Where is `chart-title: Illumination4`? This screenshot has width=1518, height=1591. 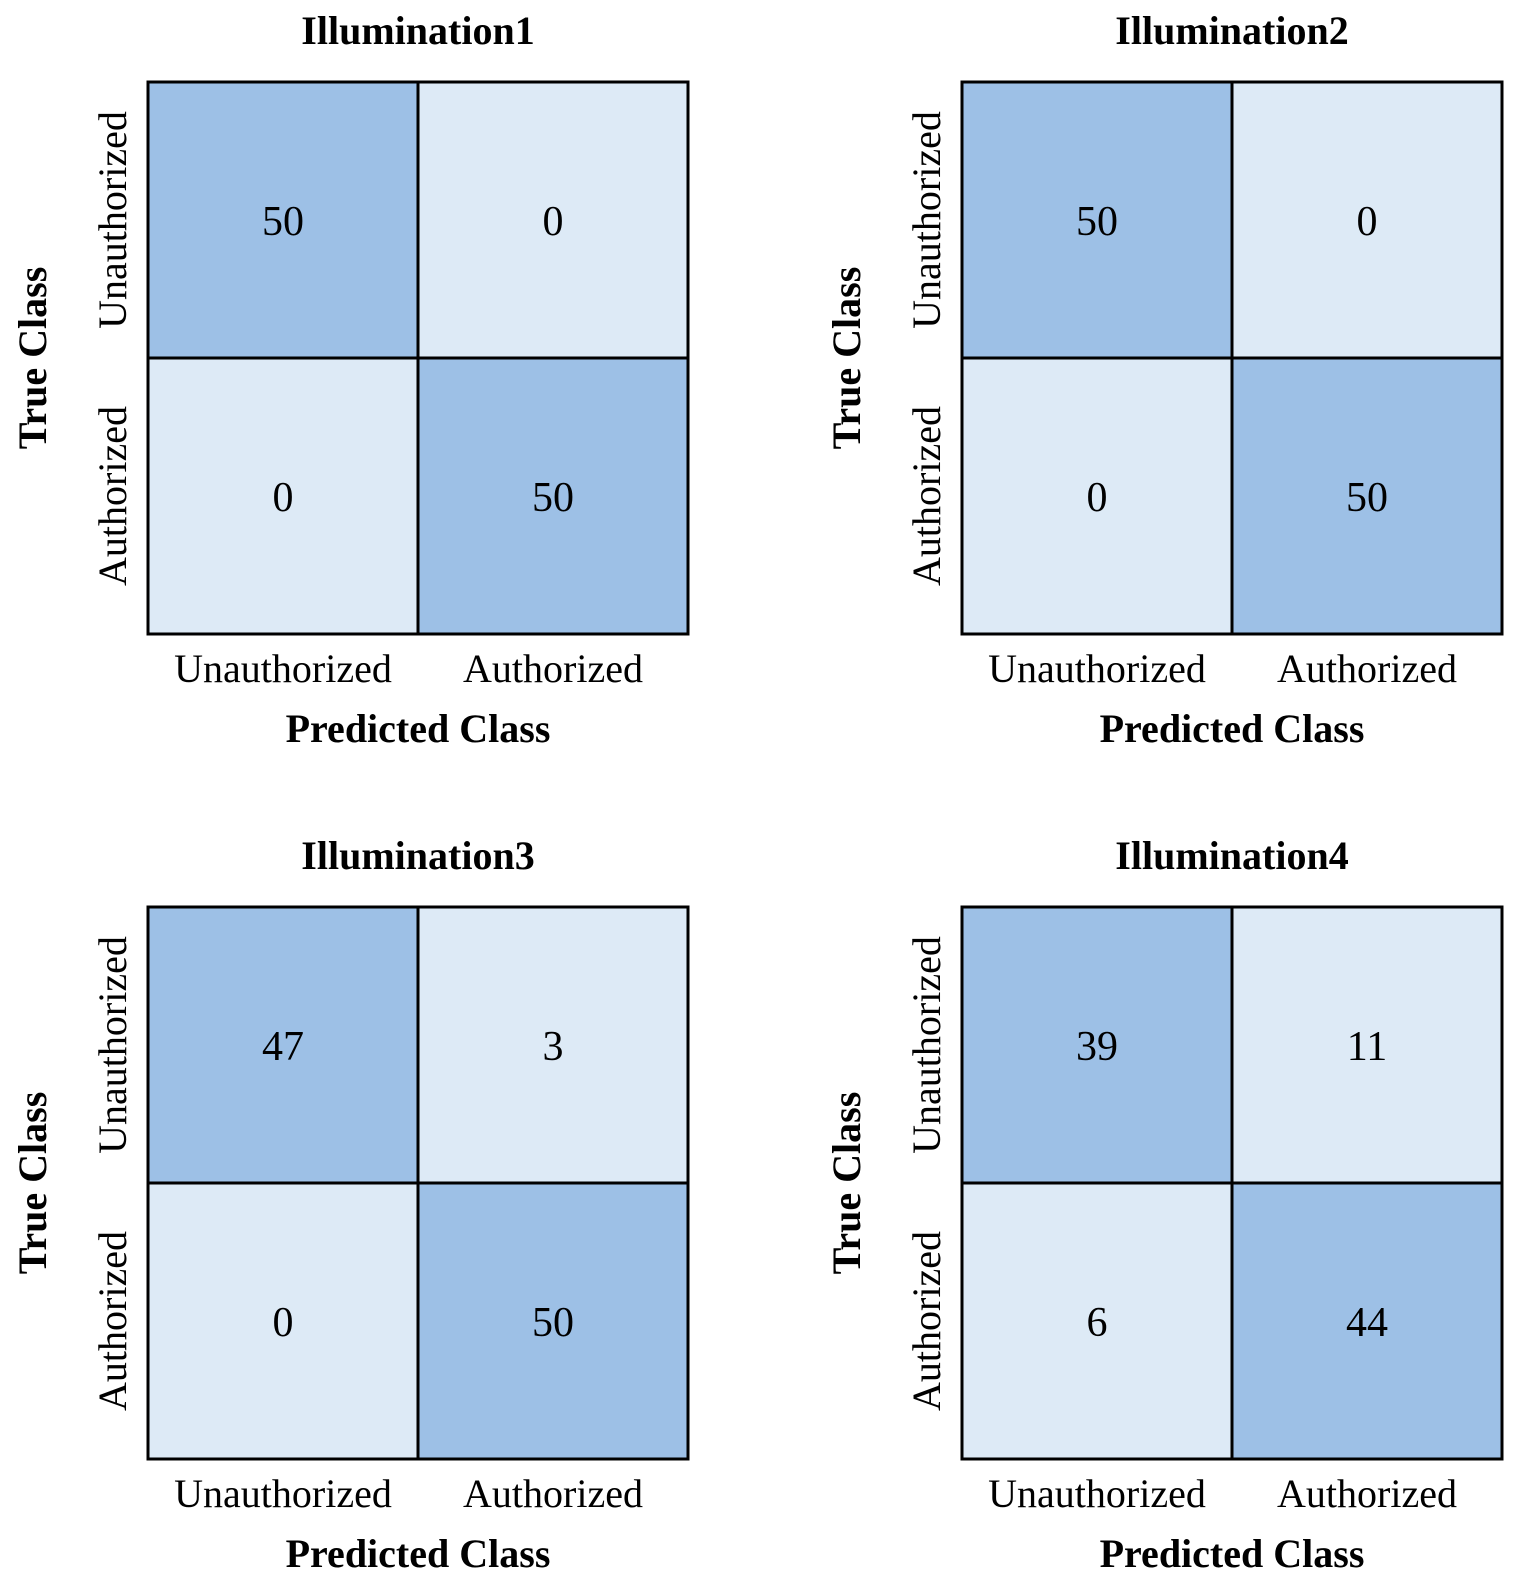
chart-title: Illumination4 is located at coordinates (1231, 855).